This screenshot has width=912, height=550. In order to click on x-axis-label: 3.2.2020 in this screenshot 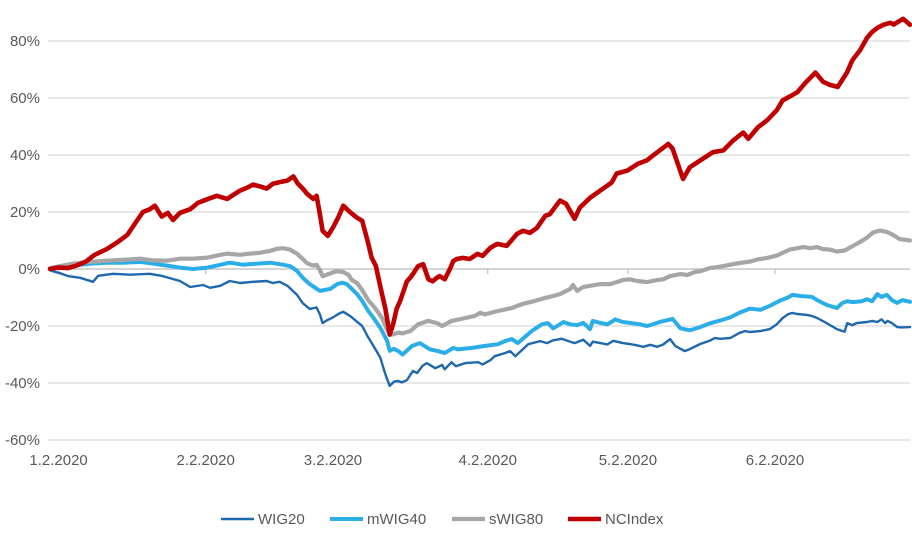, I will do `click(333, 460)`.